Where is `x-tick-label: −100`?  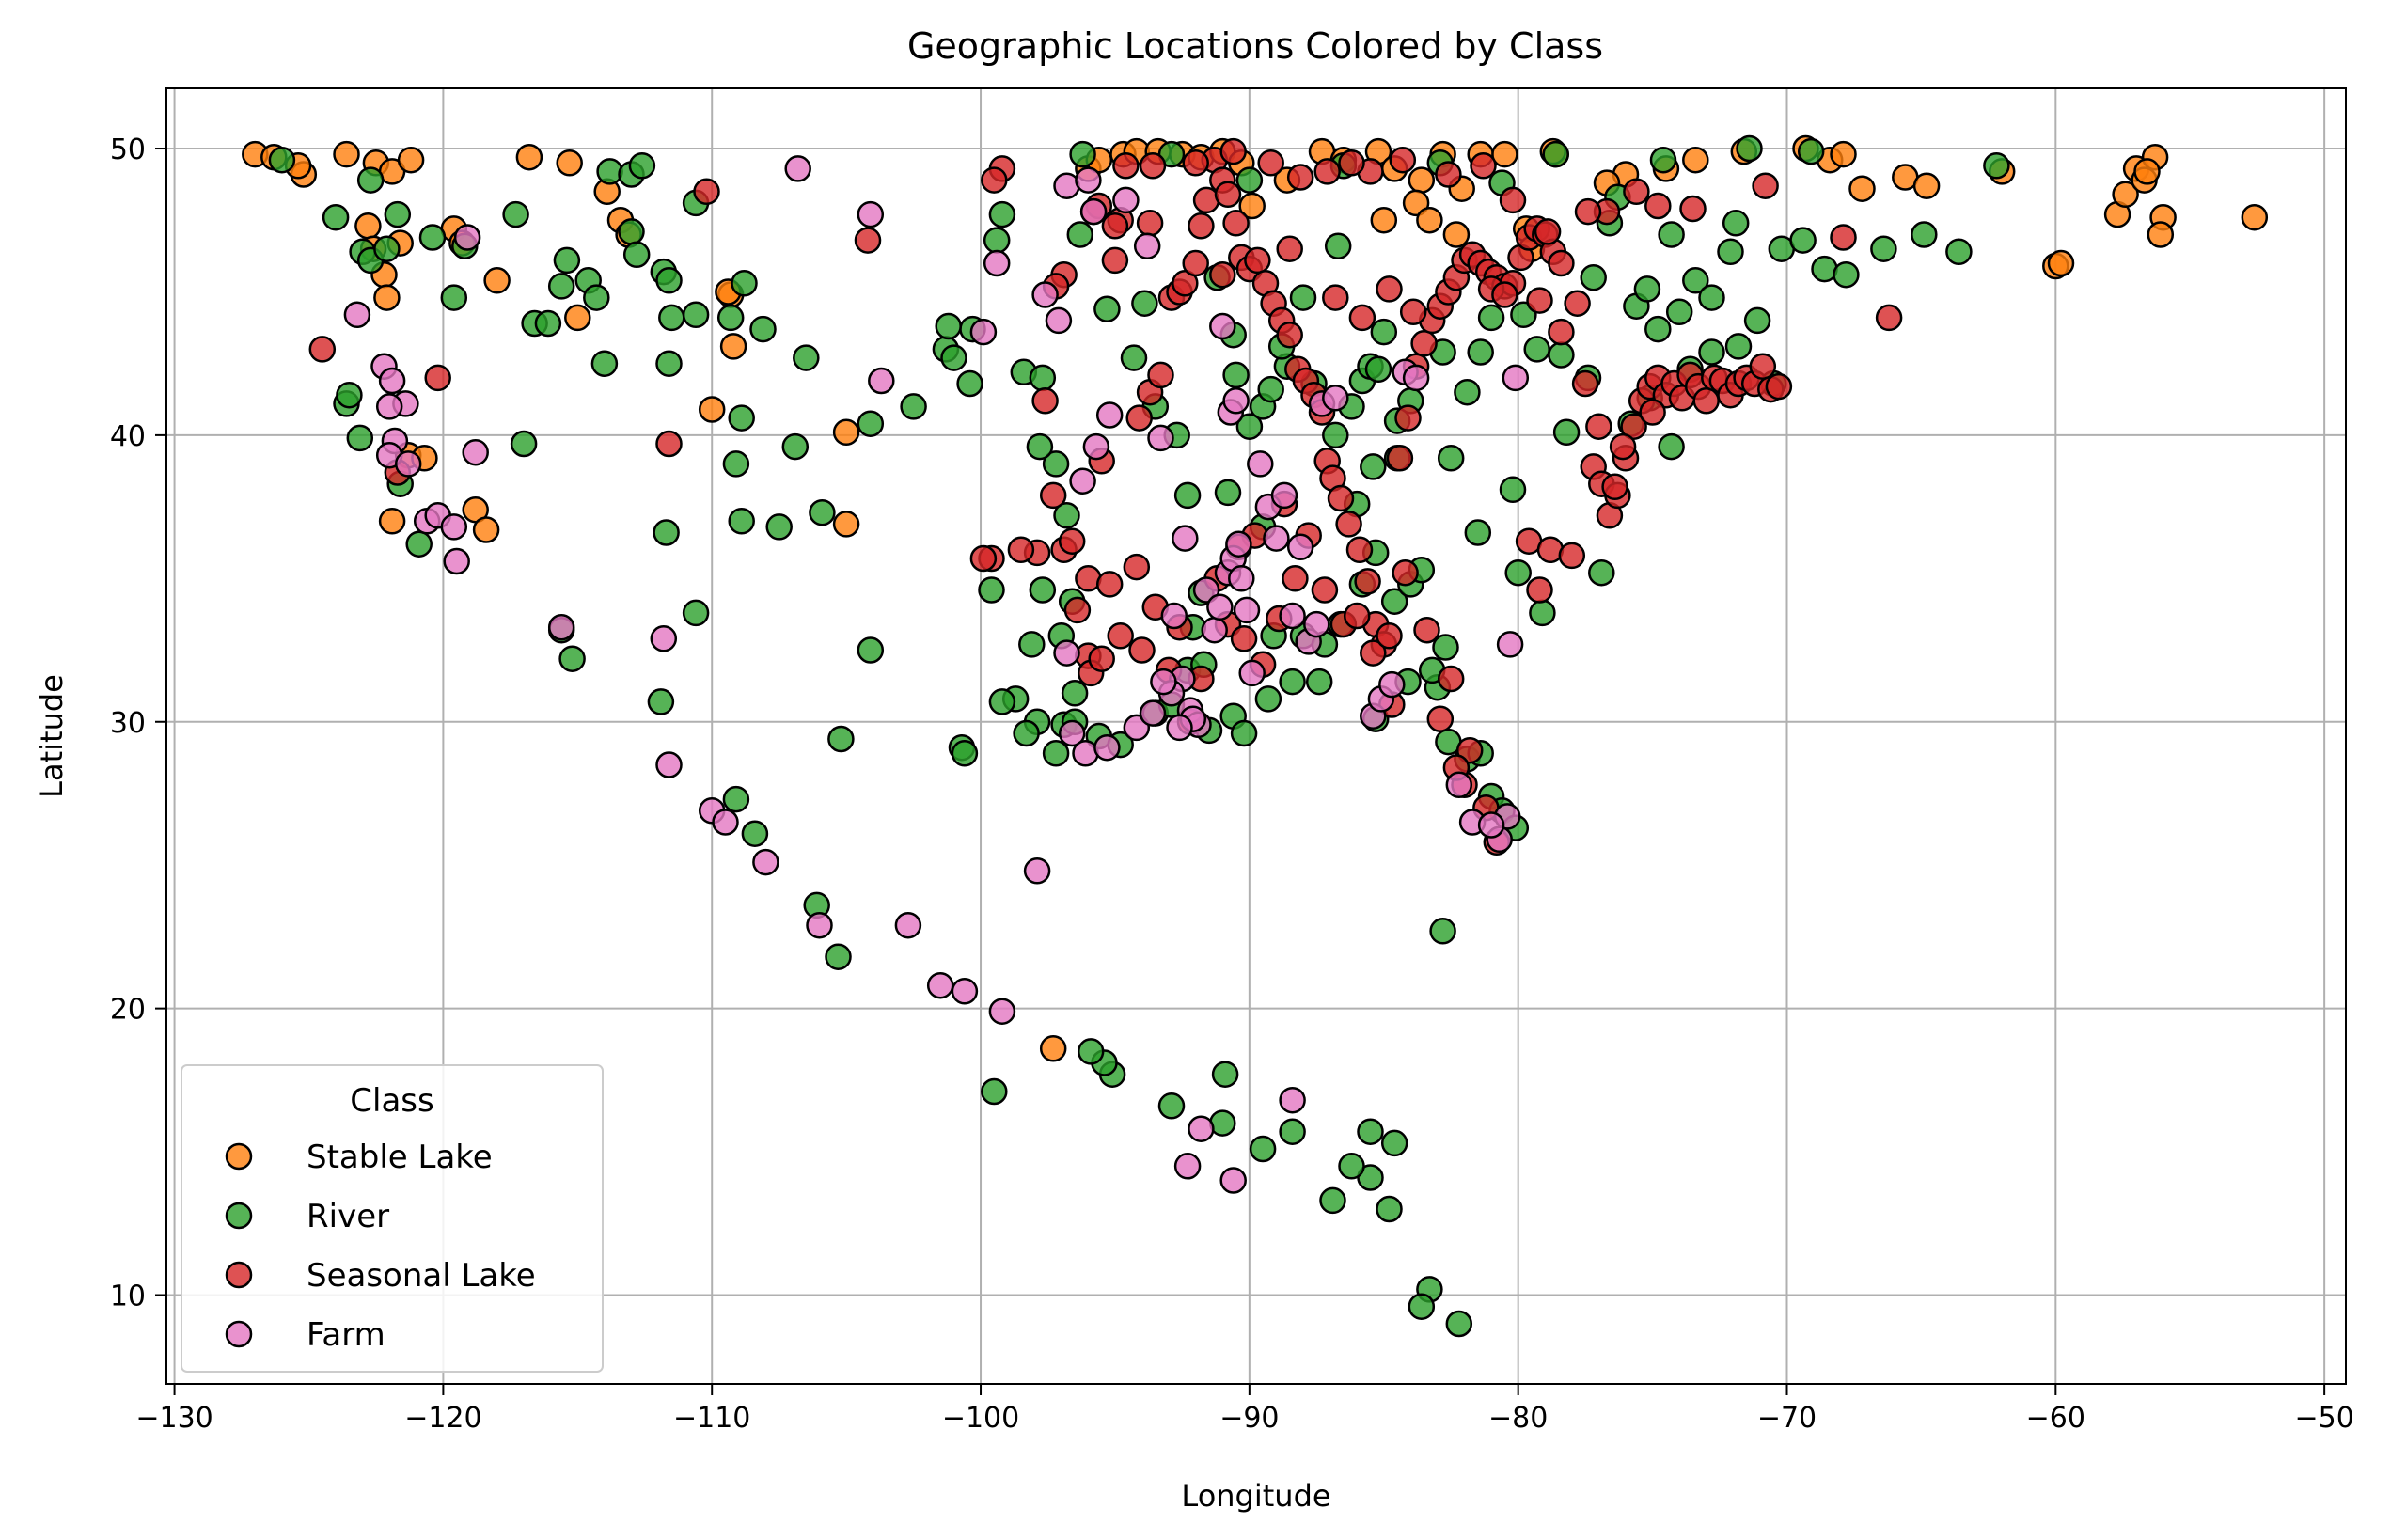 x-tick-label: −100 is located at coordinates (980, 1419).